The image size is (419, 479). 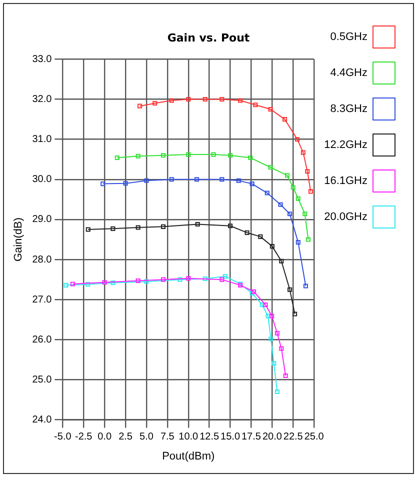 What do you see at coordinates (147, 437) in the screenshot?
I see `x-tick-label: 5.0` at bounding box center [147, 437].